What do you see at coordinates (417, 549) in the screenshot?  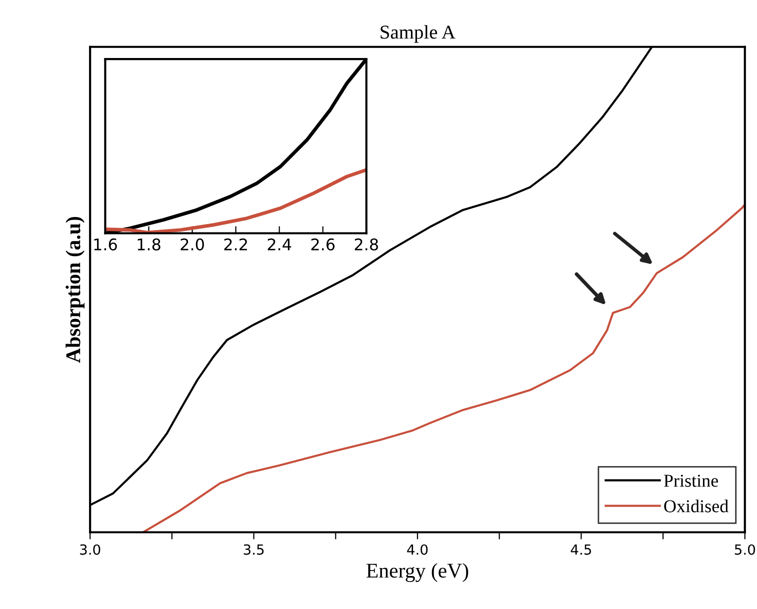 I see `x-tick-label: 4.0` at bounding box center [417, 549].